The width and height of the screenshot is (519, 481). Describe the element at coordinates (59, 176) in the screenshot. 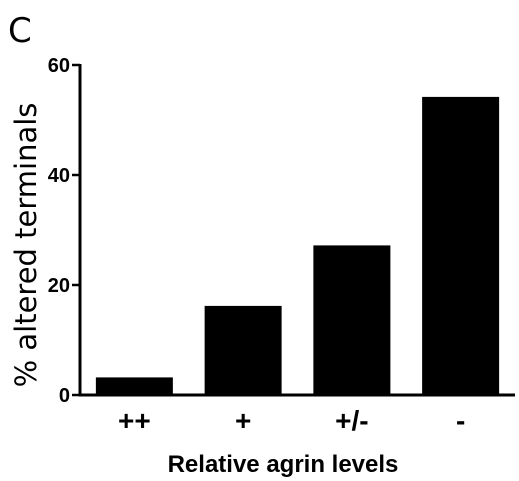

I see `y-tick-label-40: 40` at that location.